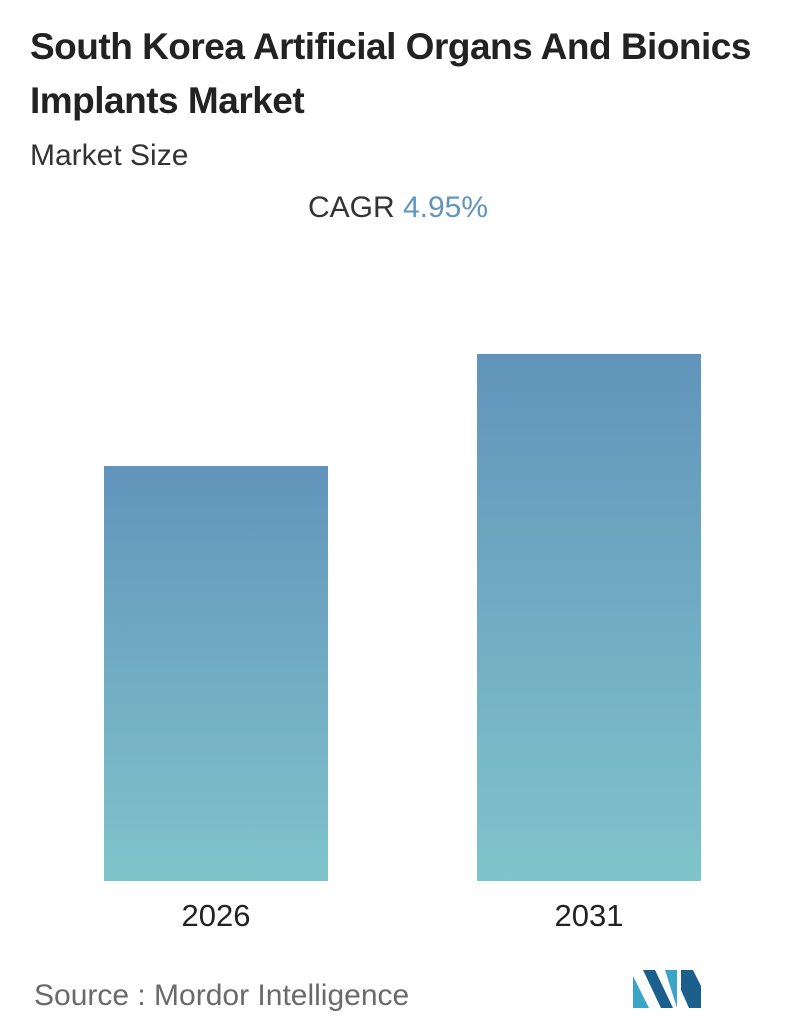  Describe the element at coordinates (351, 207) in the screenshot. I see `cagr-label: CAGR` at that location.